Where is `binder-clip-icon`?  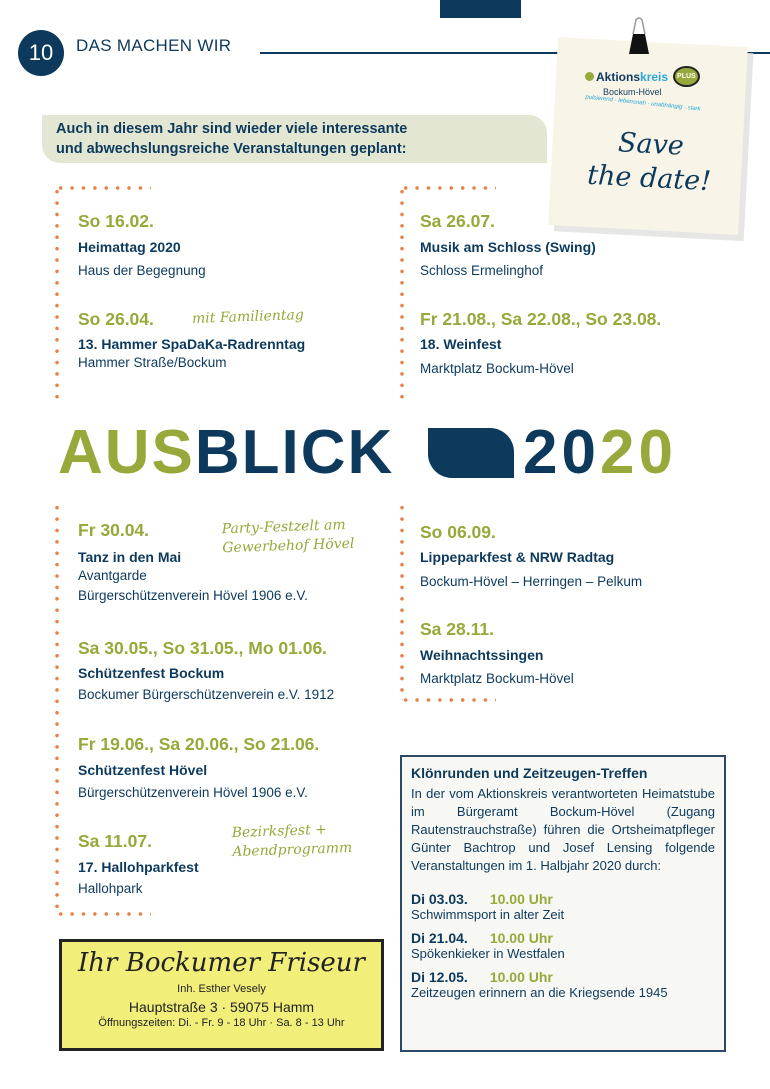
binder-clip-icon is located at coordinates (639, 35).